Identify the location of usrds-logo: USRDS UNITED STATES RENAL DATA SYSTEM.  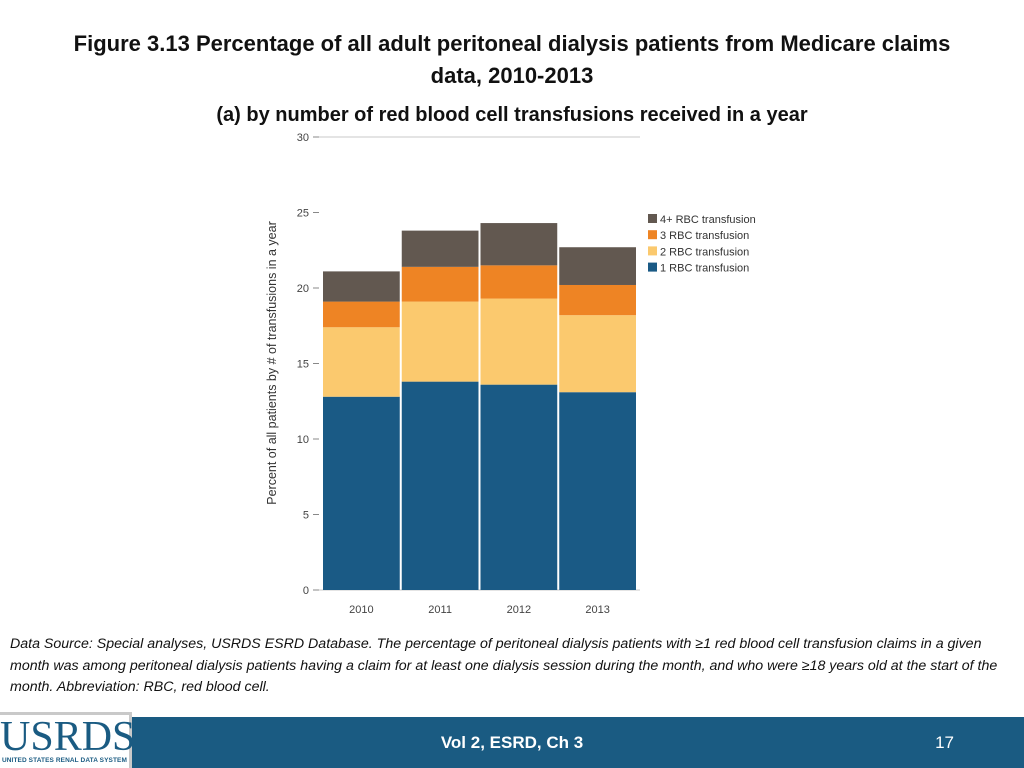
(68, 740).